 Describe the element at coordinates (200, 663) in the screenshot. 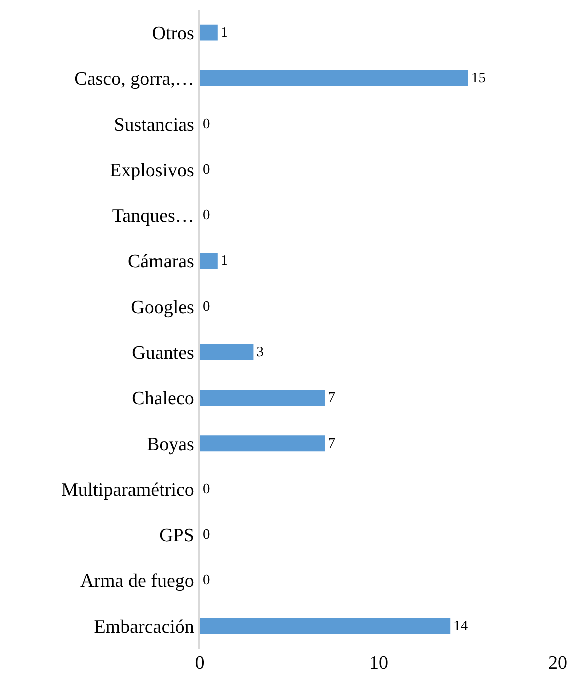

I see `x-tick-label: 0` at that location.